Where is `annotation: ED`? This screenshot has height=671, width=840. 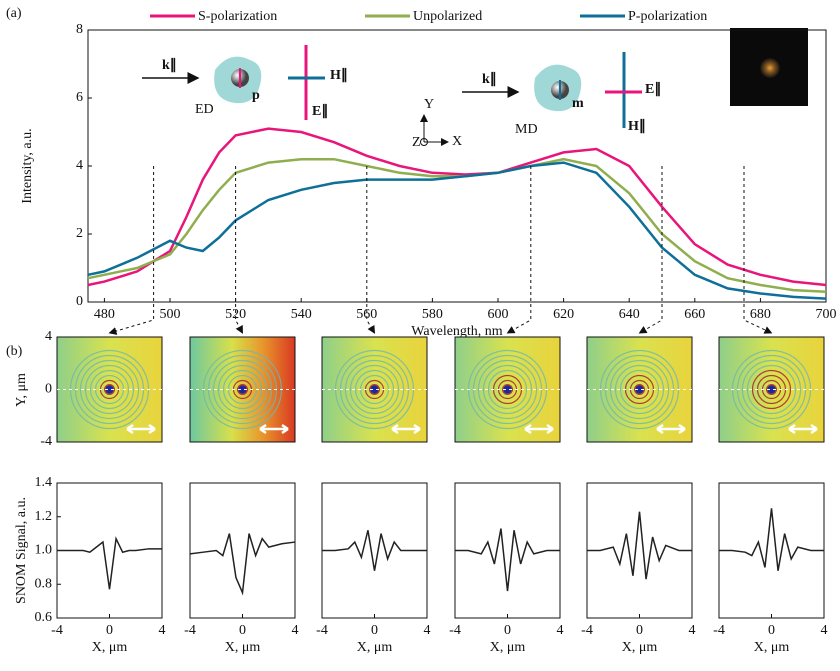
annotation: ED is located at coordinates (204, 109).